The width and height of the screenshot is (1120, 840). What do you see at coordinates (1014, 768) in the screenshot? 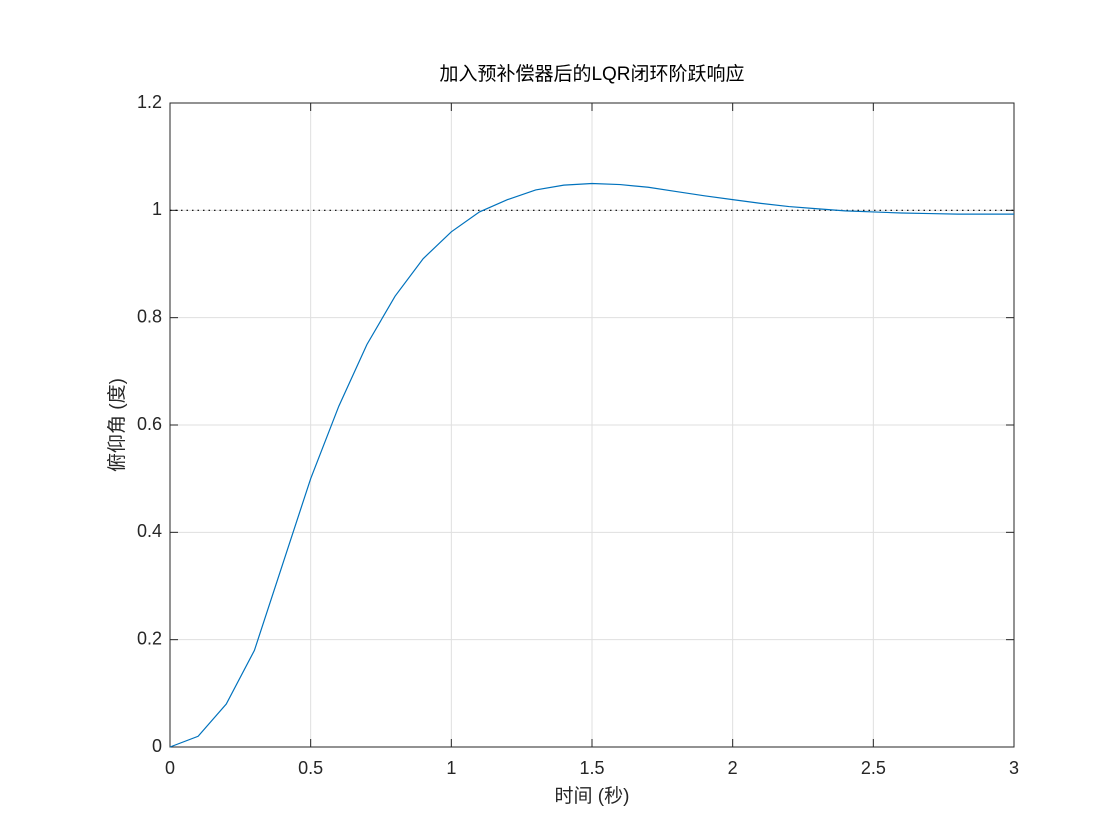
I see `x-tick-label: 3` at bounding box center [1014, 768].